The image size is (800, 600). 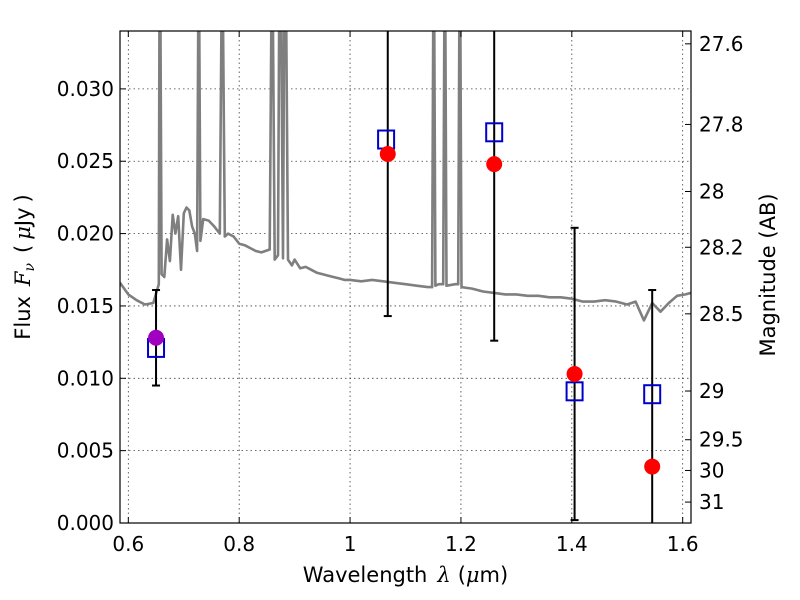 I want to click on y-axis-label-symbol: F, so click(x=23, y=278).